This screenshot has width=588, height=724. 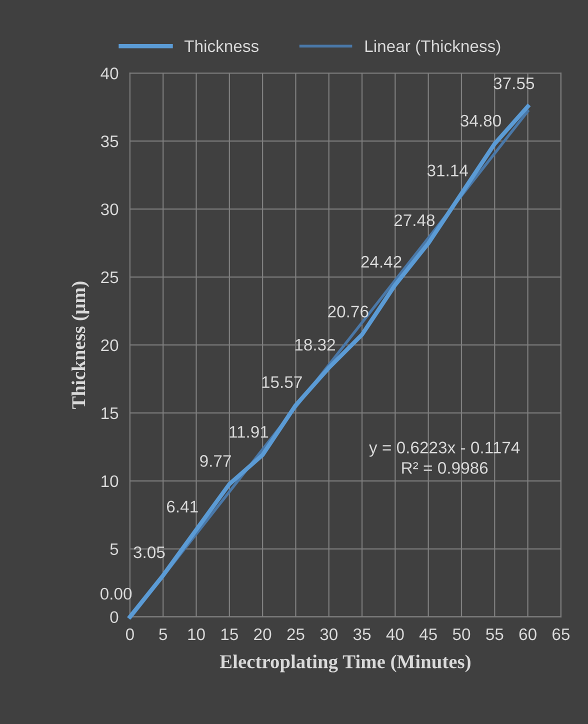 I want to click on legend-label: Thickness, so click(x=221, y=46).